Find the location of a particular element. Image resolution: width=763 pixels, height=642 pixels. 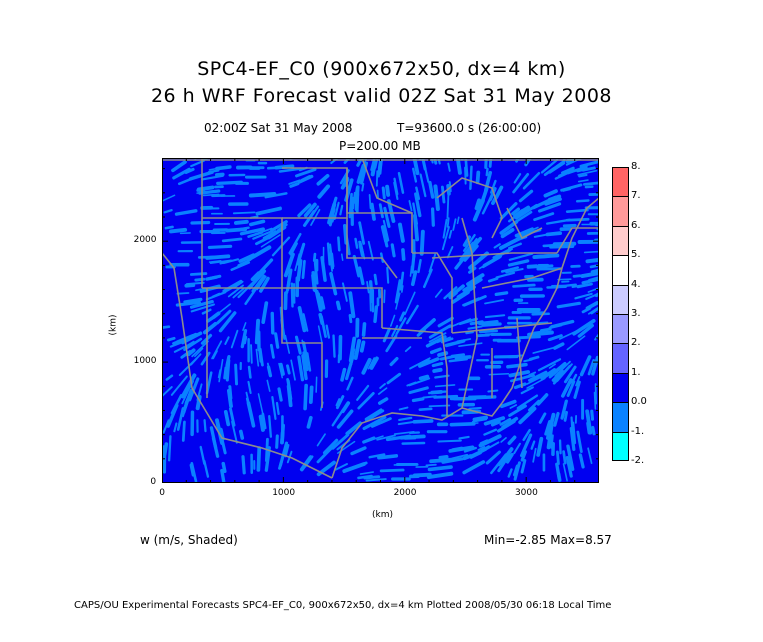

colorbar-label: 7. is located at coordinates (636, 196).